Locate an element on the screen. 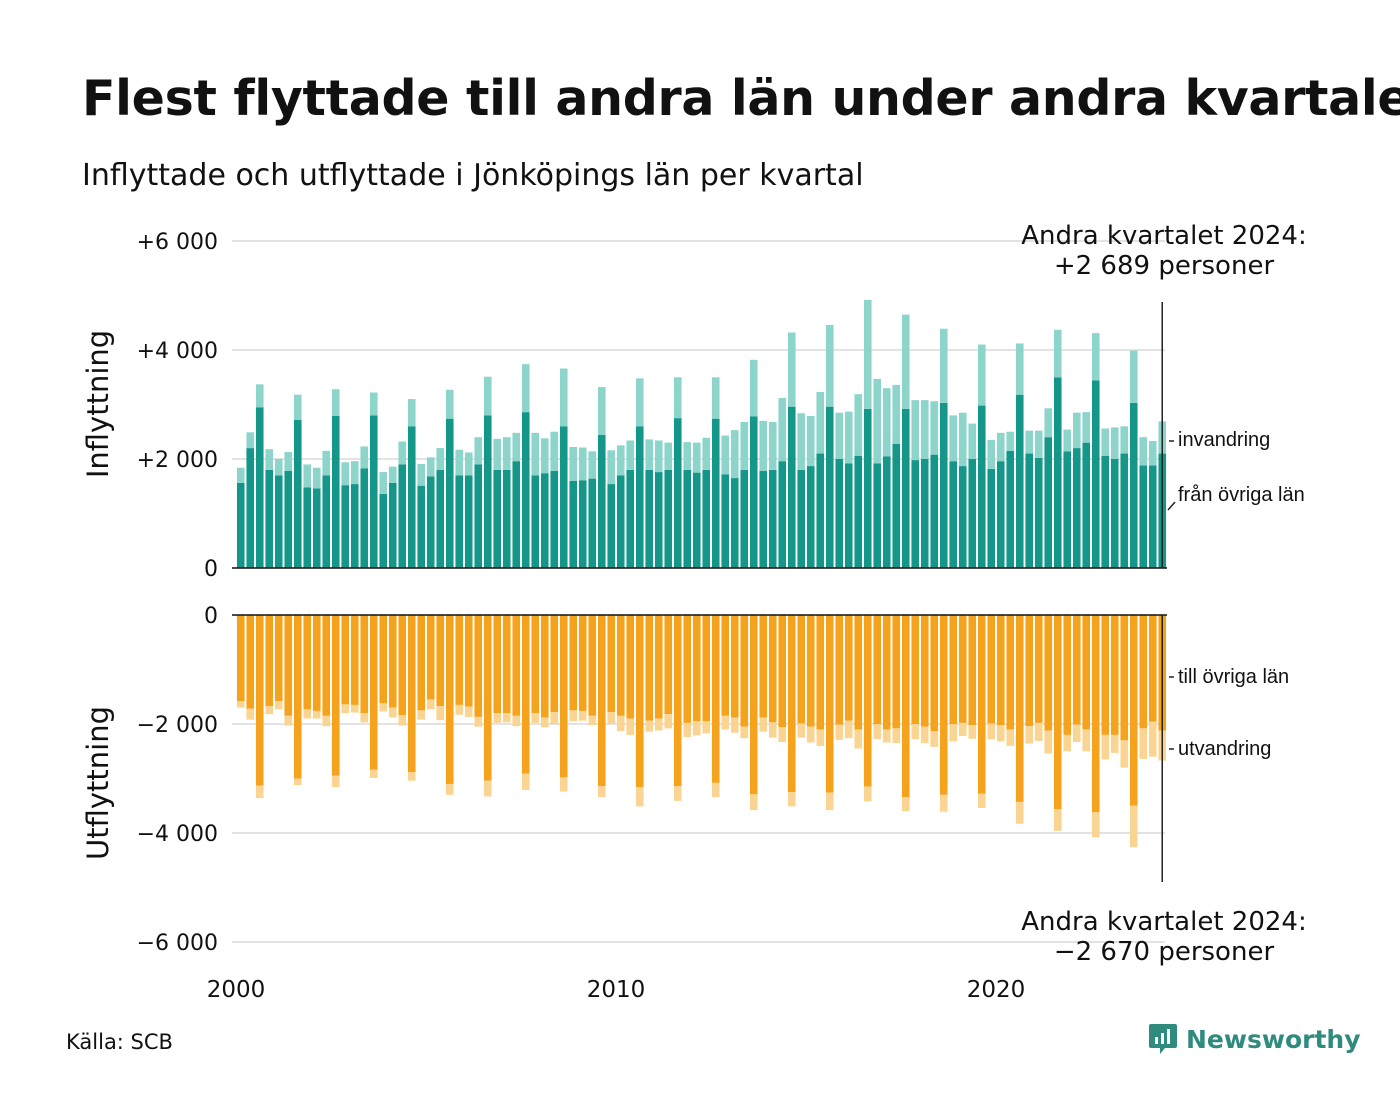 The height and width of the screenshot is (1120, 1400). series-label: från övriga län is located at coordinates (1241, 495).